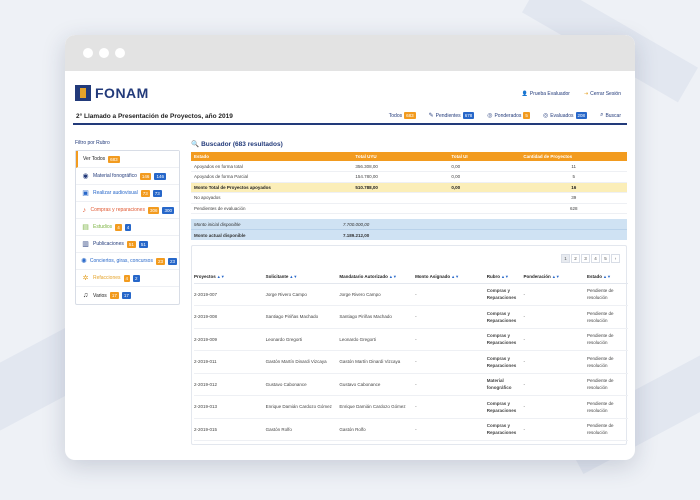 Image resolution: width=700 pixels, height=500 pixels. I want to click on page-button: 3, so click(585, 258).